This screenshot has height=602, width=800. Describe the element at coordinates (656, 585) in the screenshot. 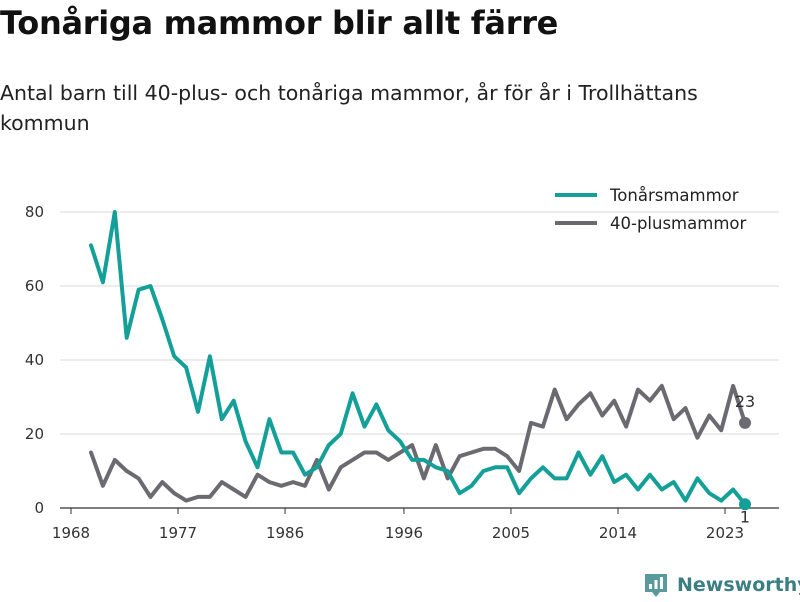

I see `newsworthy-logo-icon` at that location.